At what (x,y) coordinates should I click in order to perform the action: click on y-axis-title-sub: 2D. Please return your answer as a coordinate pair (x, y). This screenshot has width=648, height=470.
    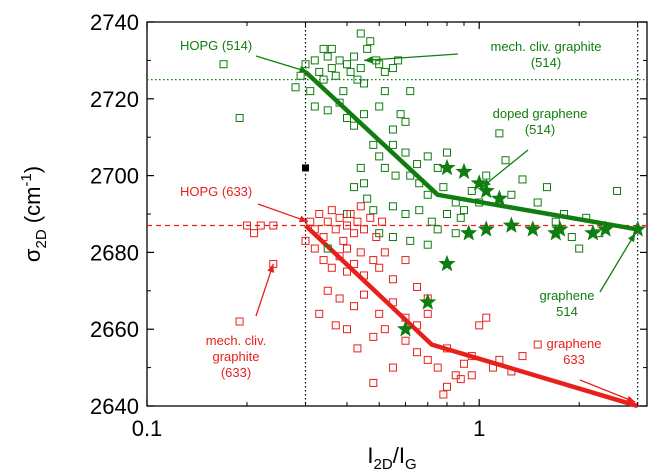
    Looking at the image, I should click on (41, 238).